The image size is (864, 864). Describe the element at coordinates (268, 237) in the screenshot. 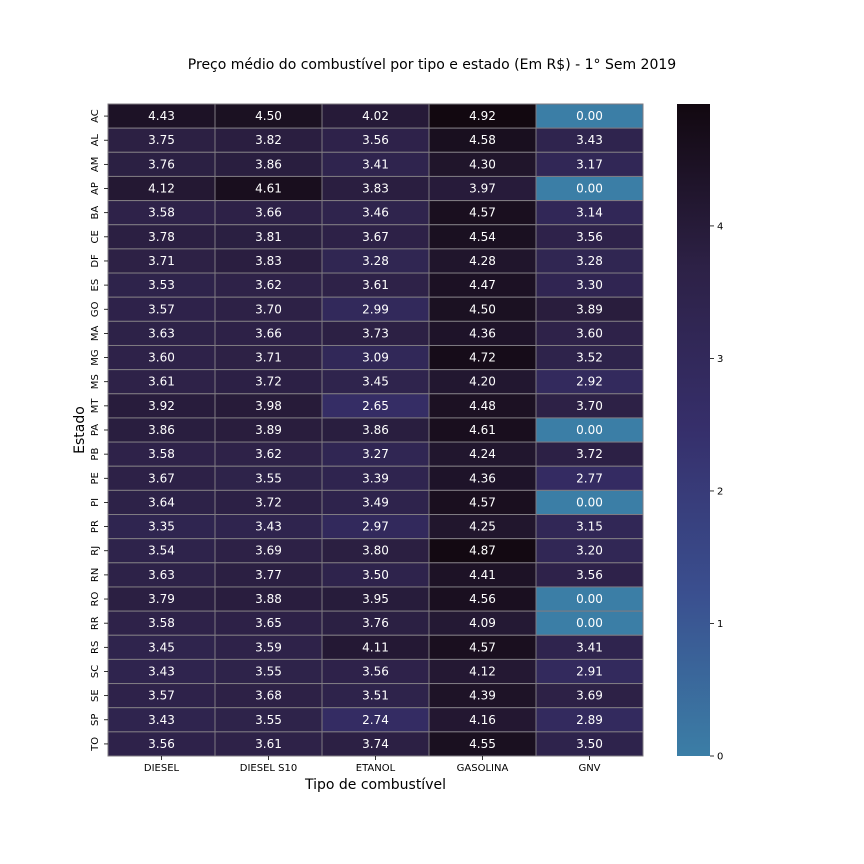

I see `cell-value-label: 3.81` at that location.